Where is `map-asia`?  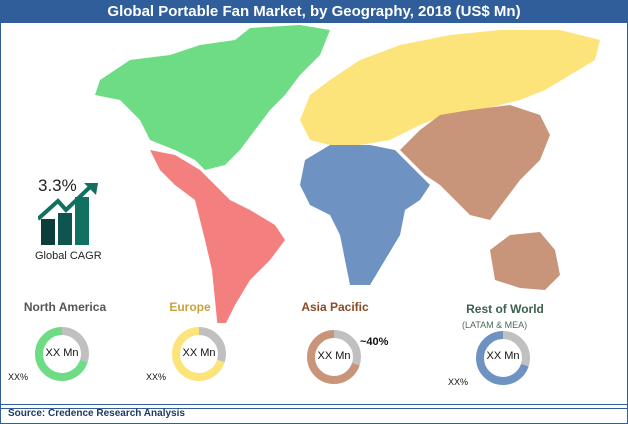
map-asia is located at coordinates (475, 162).